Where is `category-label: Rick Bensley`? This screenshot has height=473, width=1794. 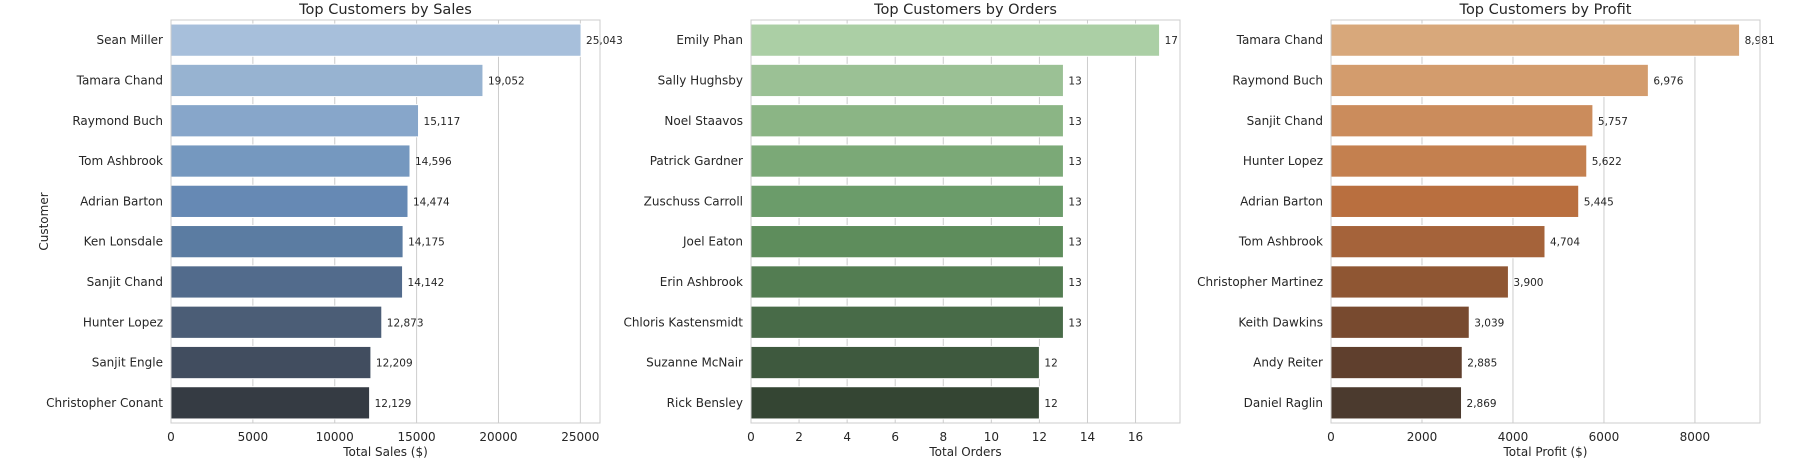
category-label: Rick Bensley is located at coordinates (705, 403).